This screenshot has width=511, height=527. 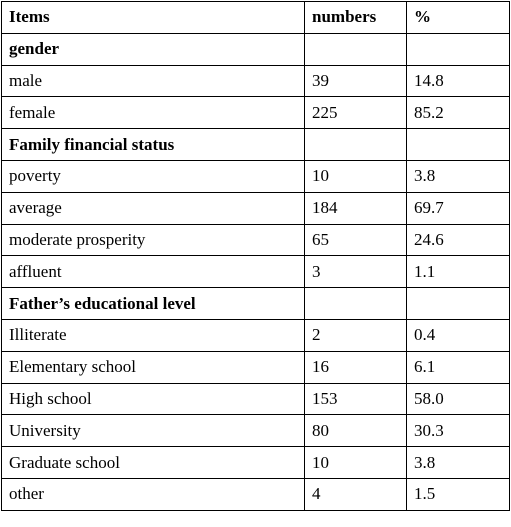 What do you see at coordinates (153, 17) in the screenshot?
I see `table-cell: Items` at bounding box center [153, 17].